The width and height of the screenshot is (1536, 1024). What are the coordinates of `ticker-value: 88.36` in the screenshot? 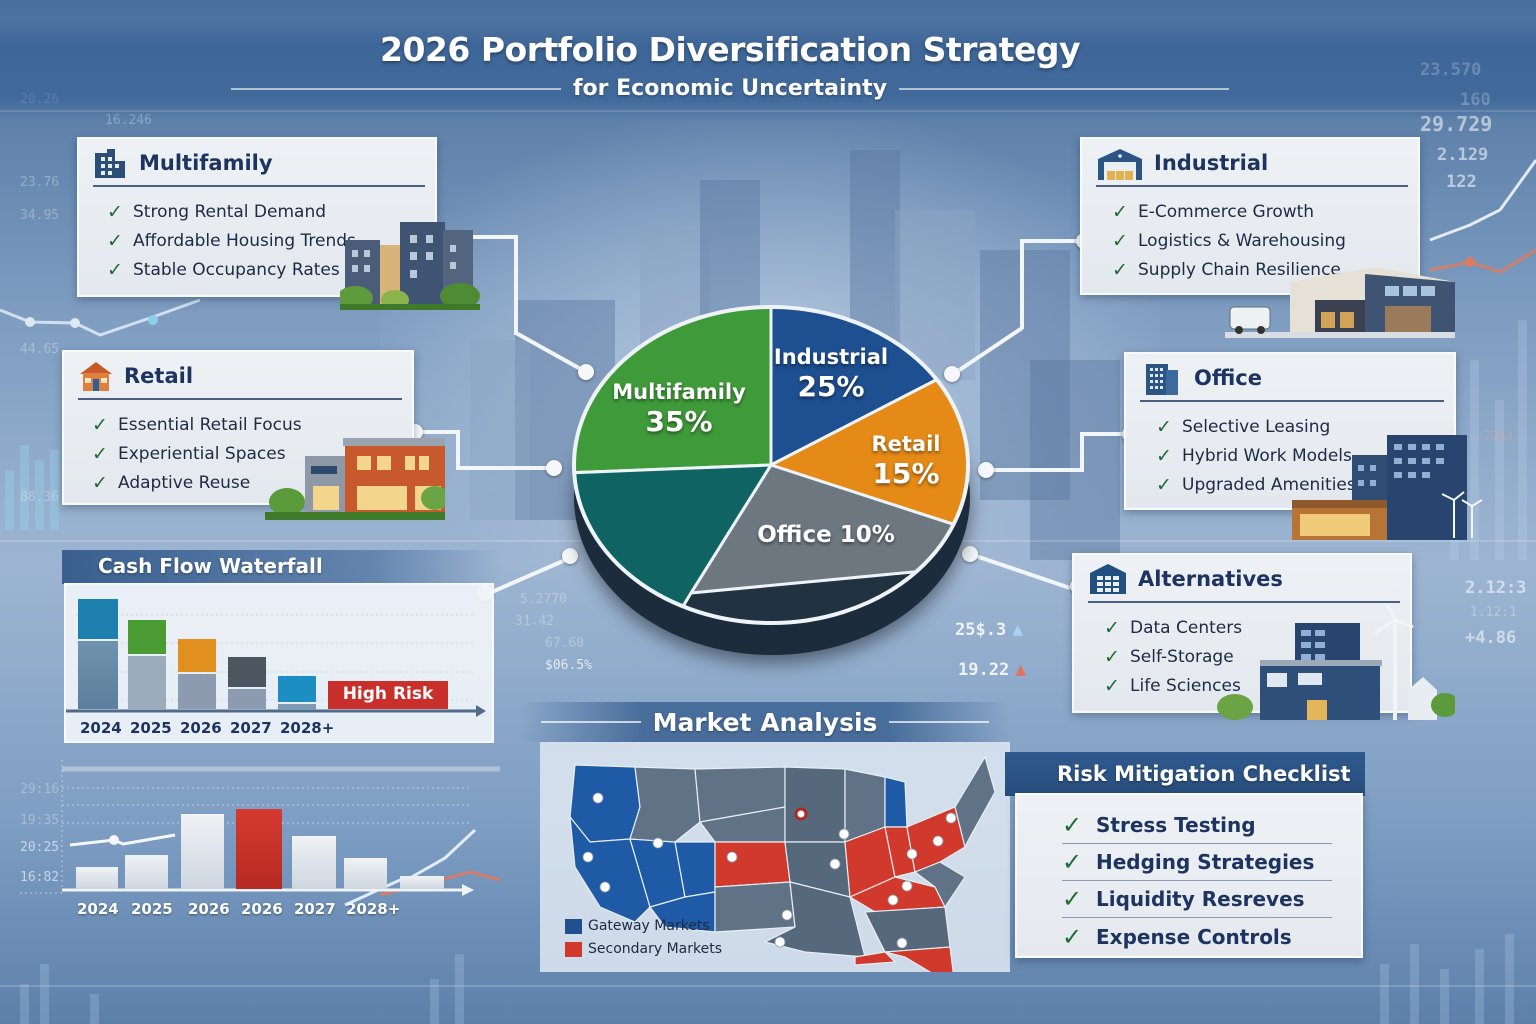 It's located at (40, 497).